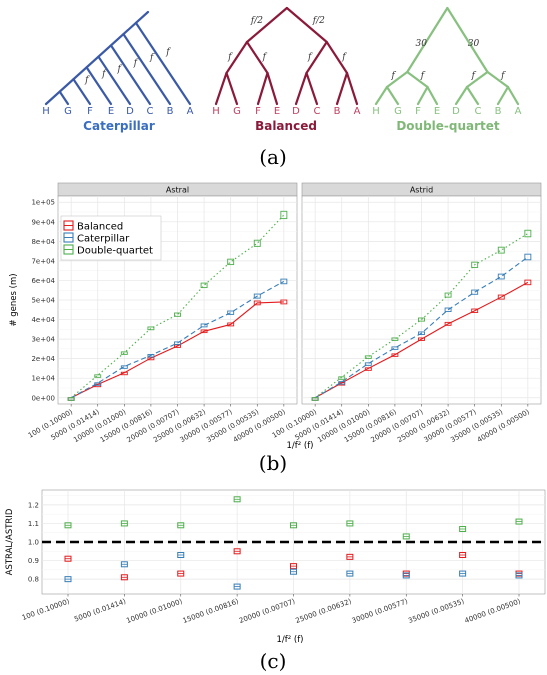 Image resolution: width=547 pixels, height=675 pixels. Describe the element at coordinates (190, 111) in the screenshot. I see `caterpillar-leaf-A: A` at that location.